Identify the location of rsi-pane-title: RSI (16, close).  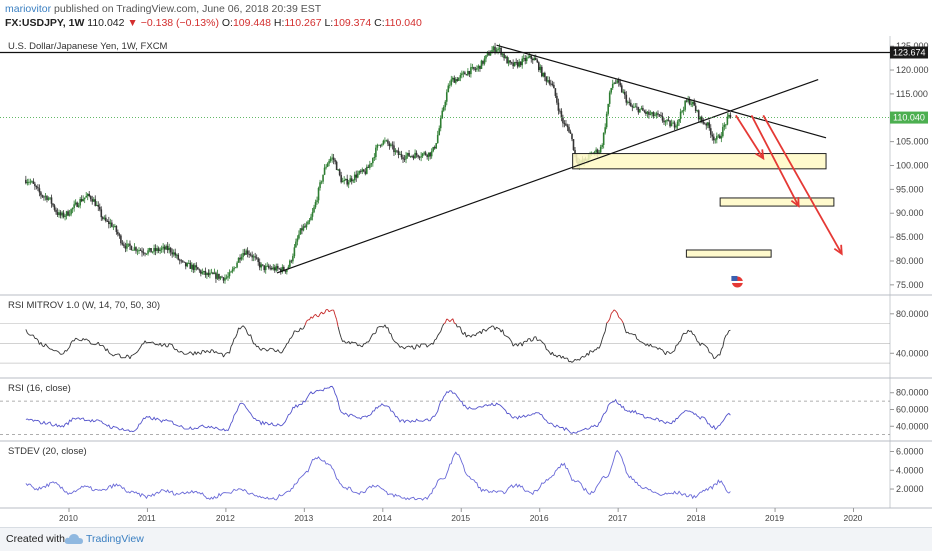
(39, 388).